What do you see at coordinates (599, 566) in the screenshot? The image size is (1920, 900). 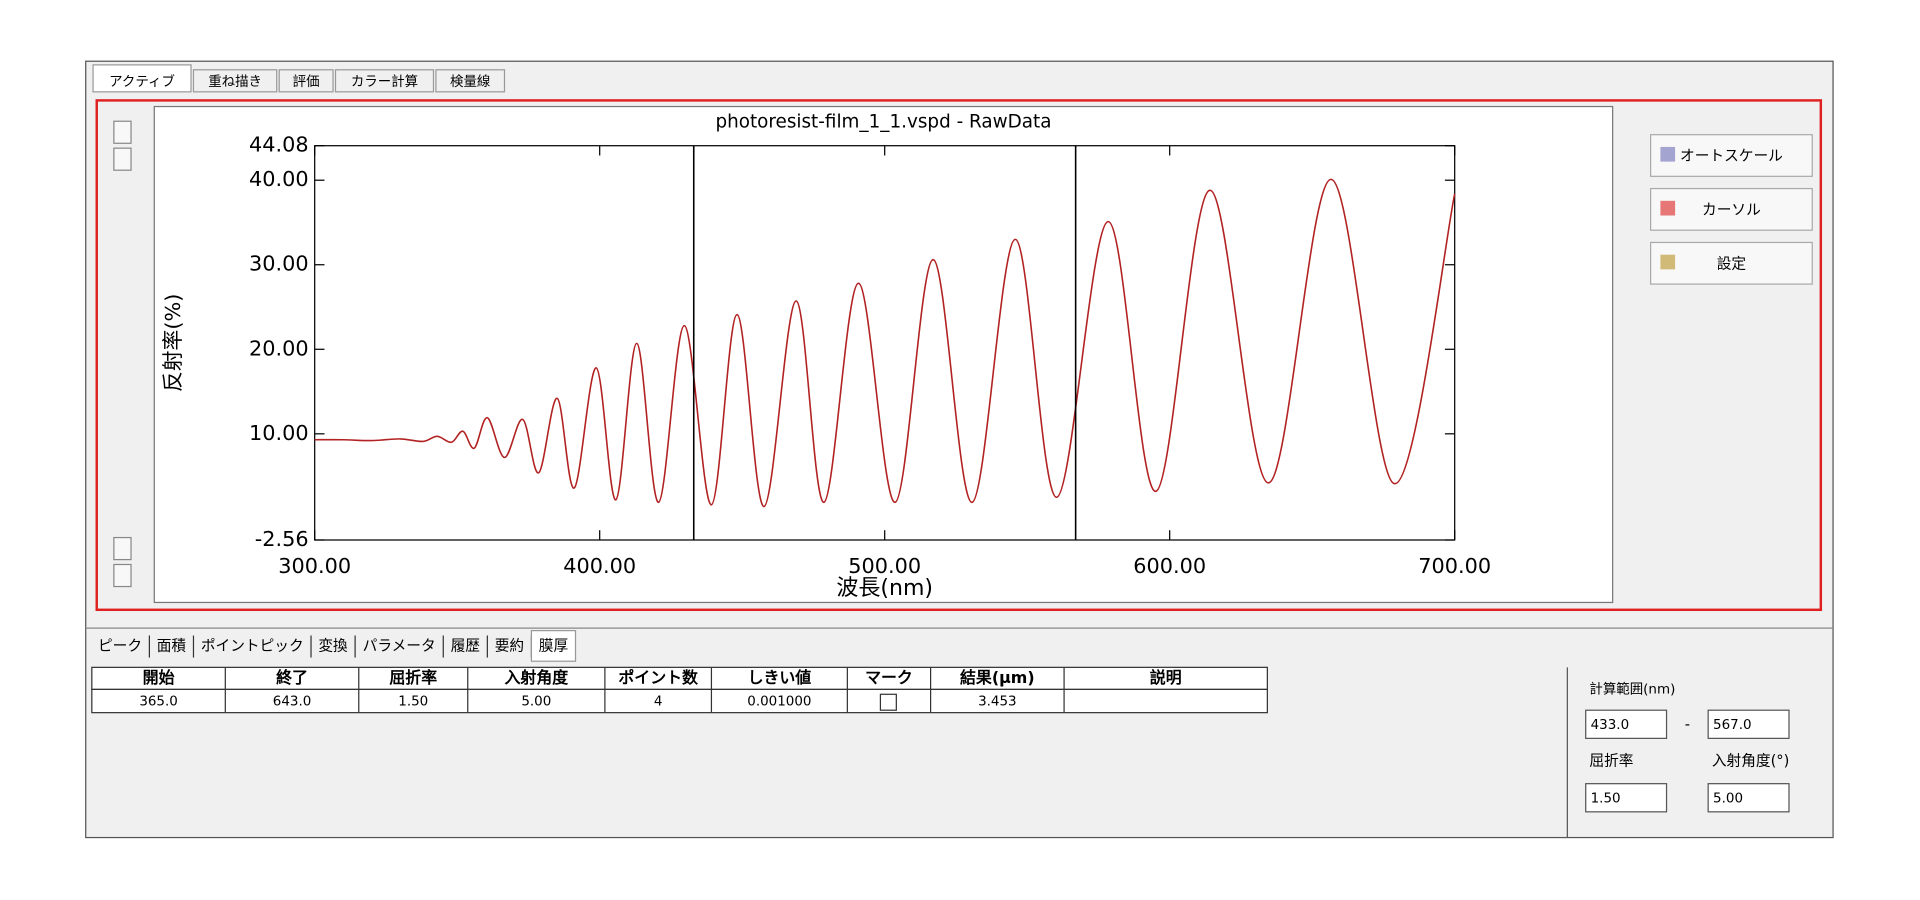 I see `x-tick-label: 400.00` at bounding box center [599, 566].